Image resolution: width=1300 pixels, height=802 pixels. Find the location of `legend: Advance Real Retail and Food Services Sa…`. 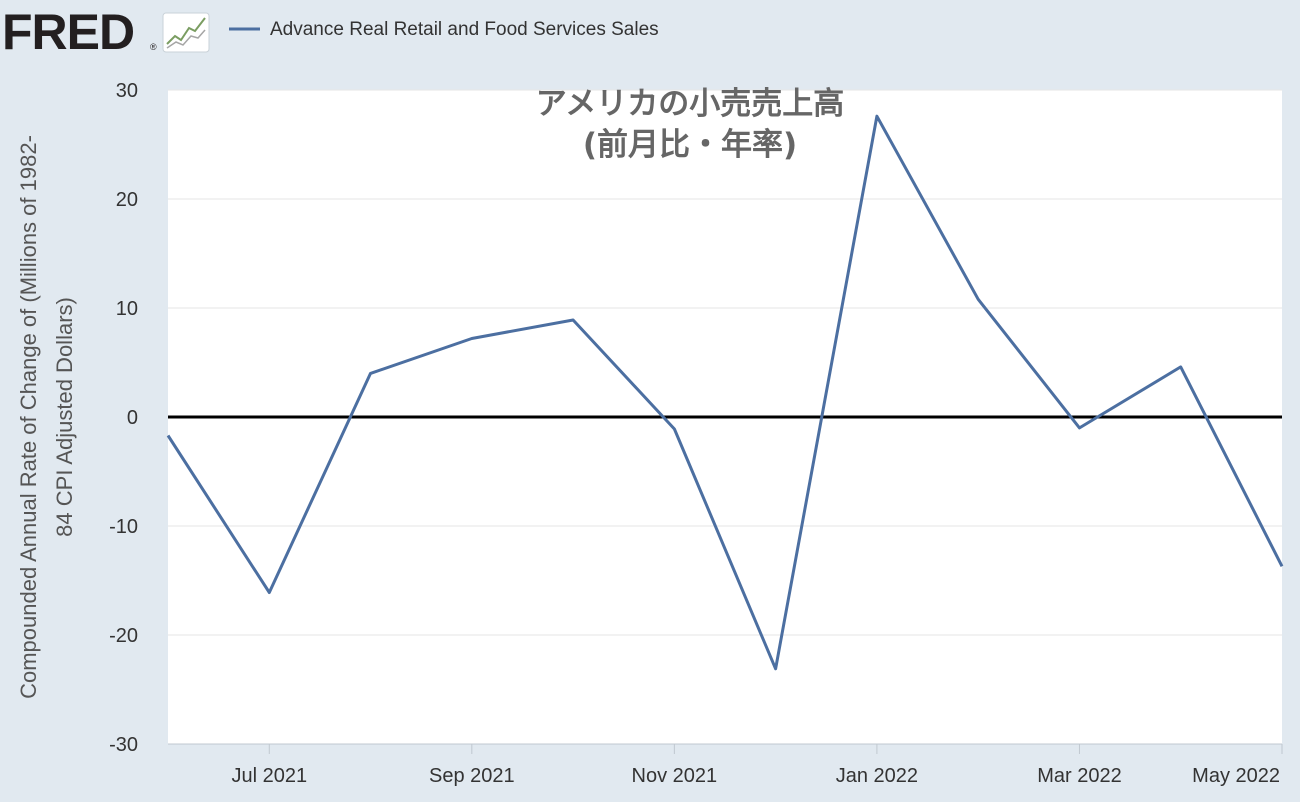

legend: Advance Real Retail and Food Services Sa… is located at coordinates (444, 29).